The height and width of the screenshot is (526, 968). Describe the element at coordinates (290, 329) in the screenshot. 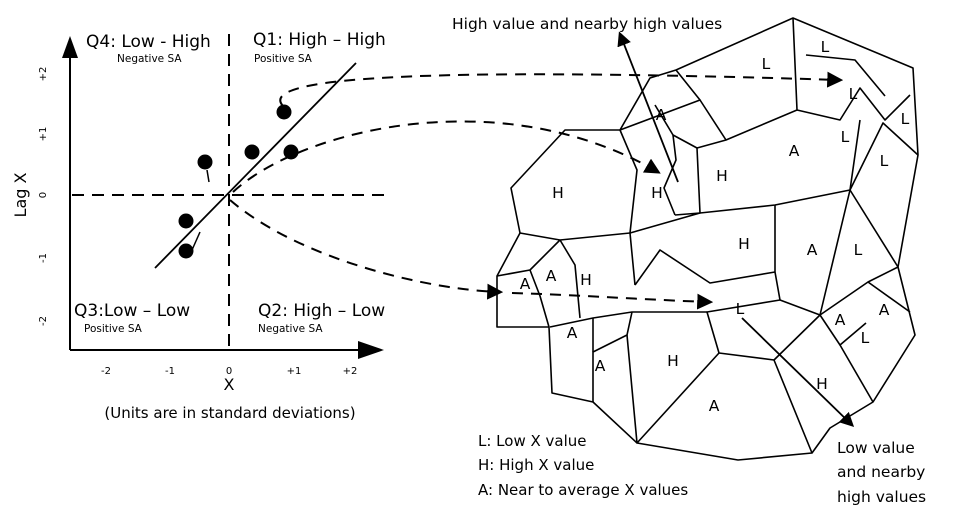

I see `quadrant-q2-sub: Negative SA` at that location.